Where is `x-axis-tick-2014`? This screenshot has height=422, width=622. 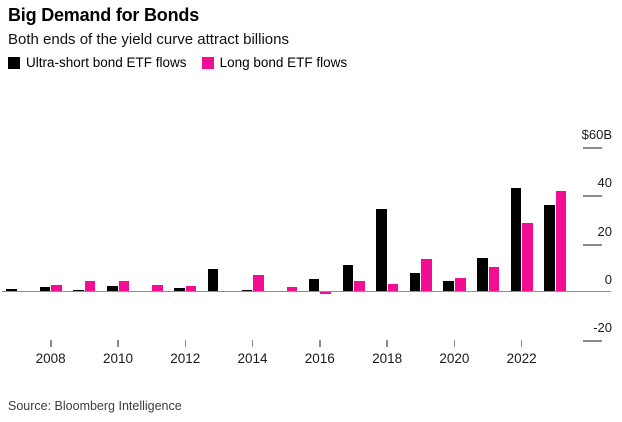
x-axis-tick-2014 is located at coordinates (252, 343).